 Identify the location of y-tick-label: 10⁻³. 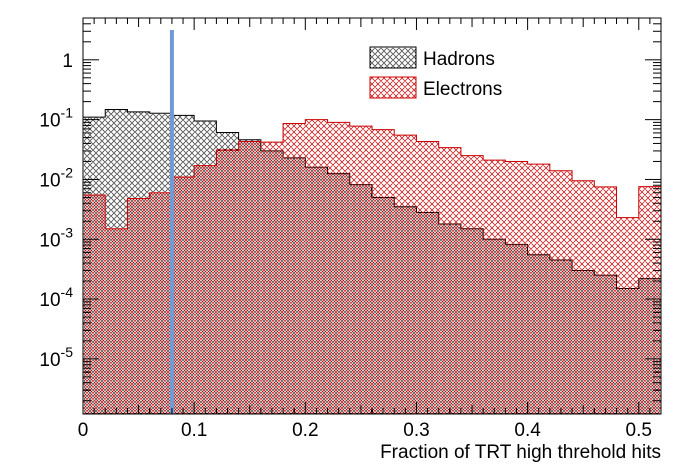
(56, 237).